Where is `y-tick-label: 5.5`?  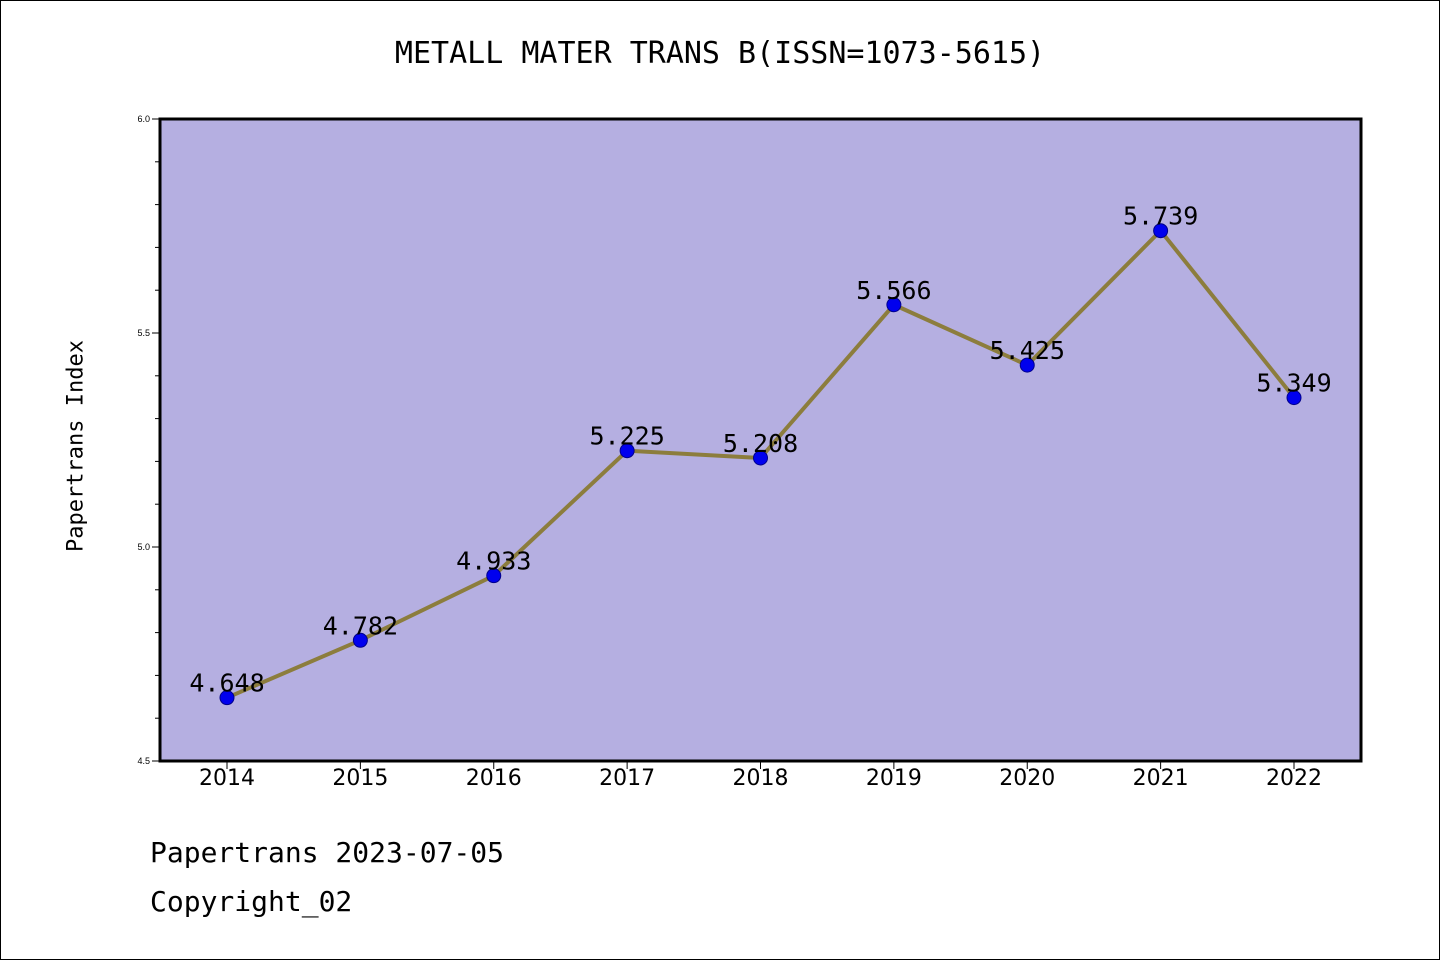 y-tick-label: 5.5 is located at coordinates (143, 333).